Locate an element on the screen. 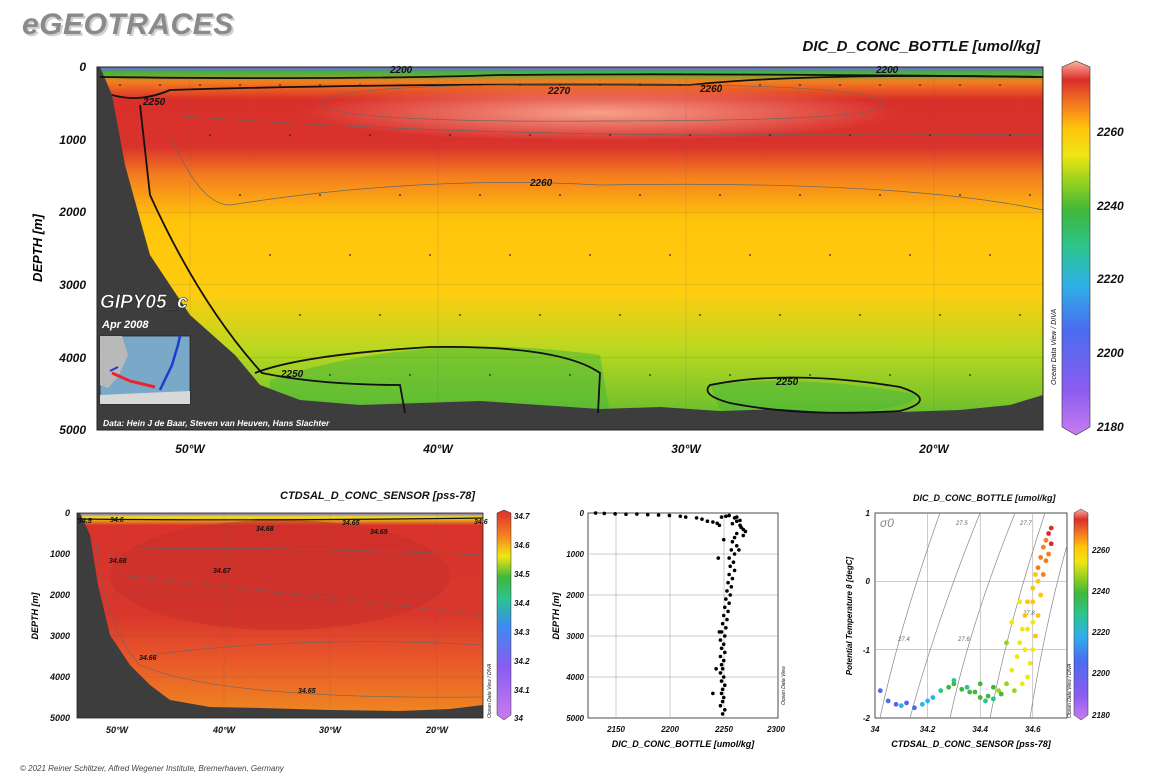 This screenshot has height=779, width=1156. x-tick-label: 2250 is located at coordinates (723, 729).